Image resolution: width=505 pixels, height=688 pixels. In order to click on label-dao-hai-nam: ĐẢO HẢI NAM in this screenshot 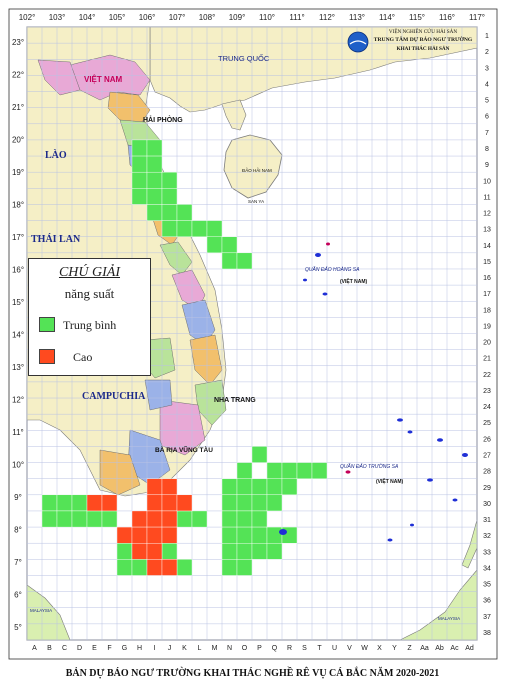, I will do `click(257, 170)`.